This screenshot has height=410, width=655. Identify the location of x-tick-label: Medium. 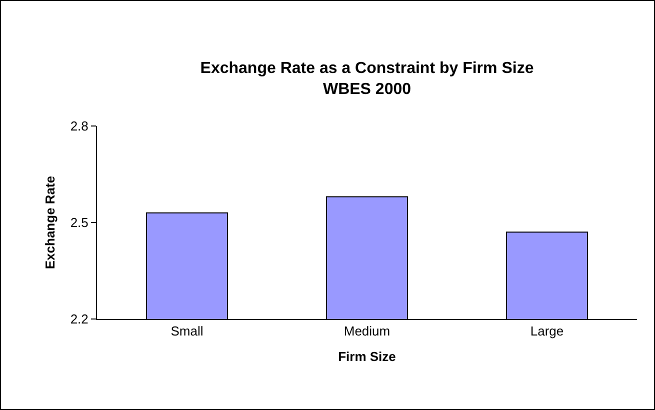
(367, 331).